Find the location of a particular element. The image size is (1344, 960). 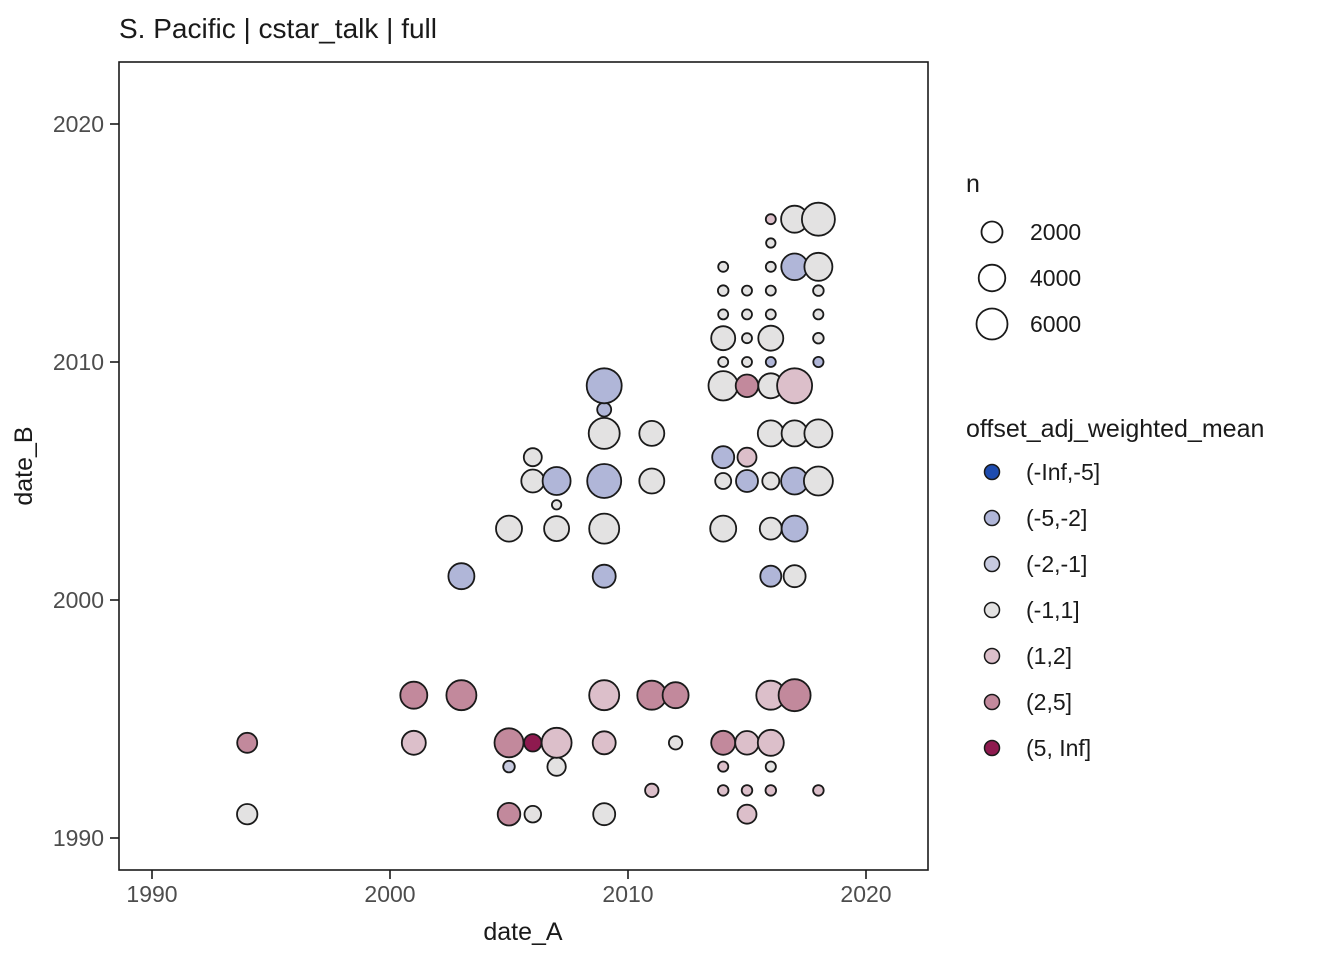

color-legend-label: (5, Inf] is located at coordinates (1058, 748).